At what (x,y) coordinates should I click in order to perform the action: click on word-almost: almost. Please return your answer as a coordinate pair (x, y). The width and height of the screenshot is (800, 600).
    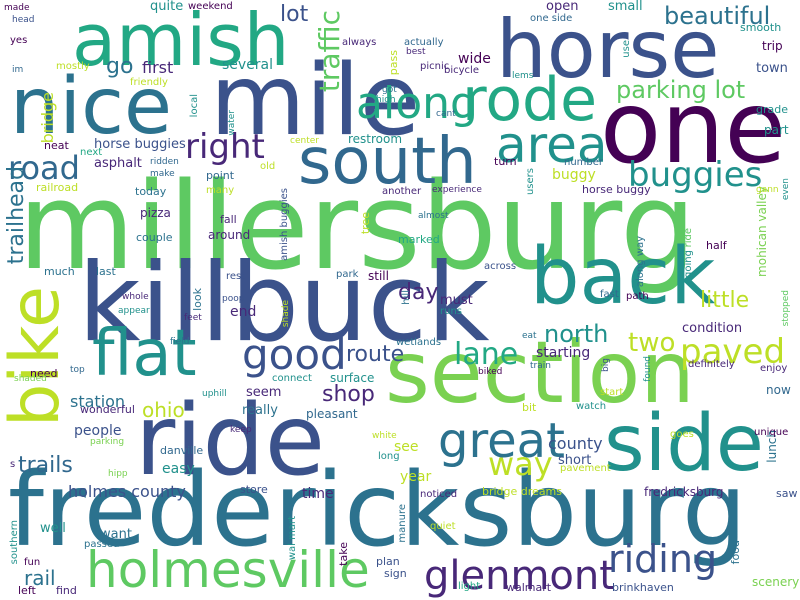
    Looking at the image, I should click on (433, 216).